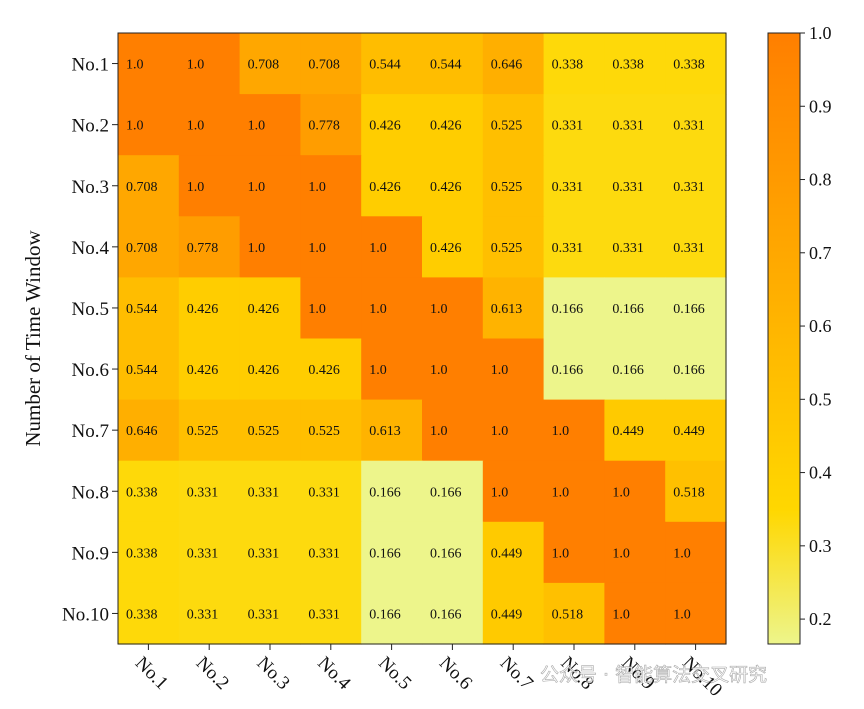 Image resolution: width=864 pixels, height=709 pixels. I want to click on y-tick-label: No.3, so click(90, 187).